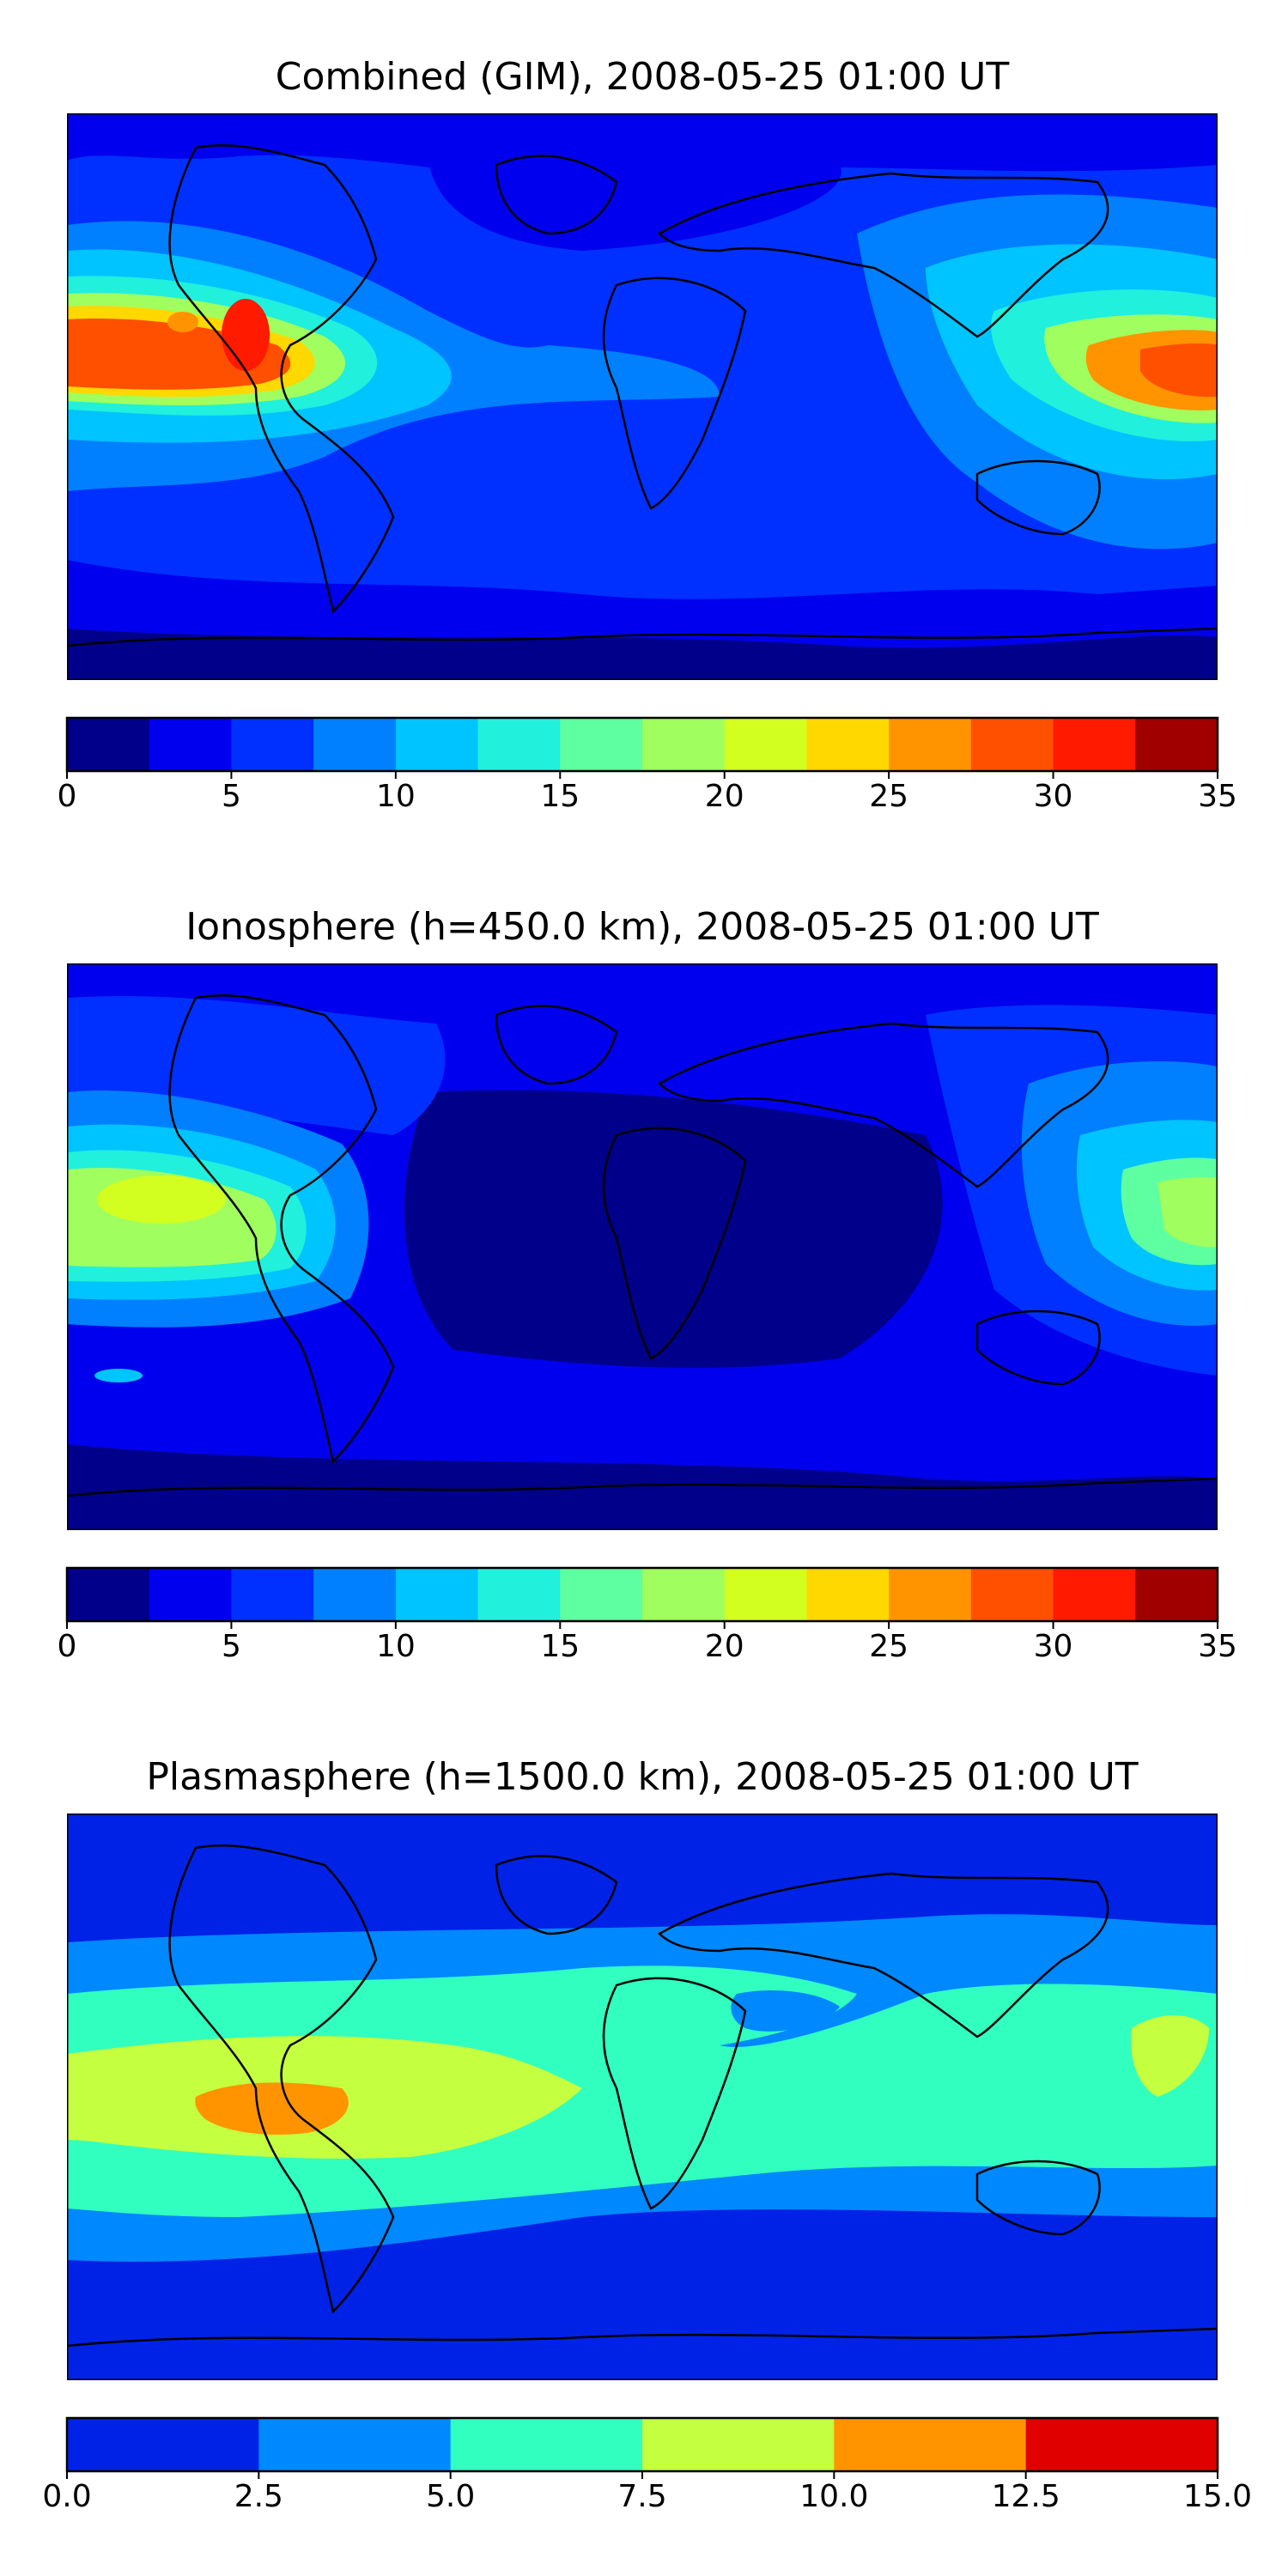 The height and width of the screenshot is (2576, 1288). What do you see at coordinates (1025, 2496) in the screenshot?
I see `colorbar-tick-label: 12.5` at bounding box center [1025, 2496].